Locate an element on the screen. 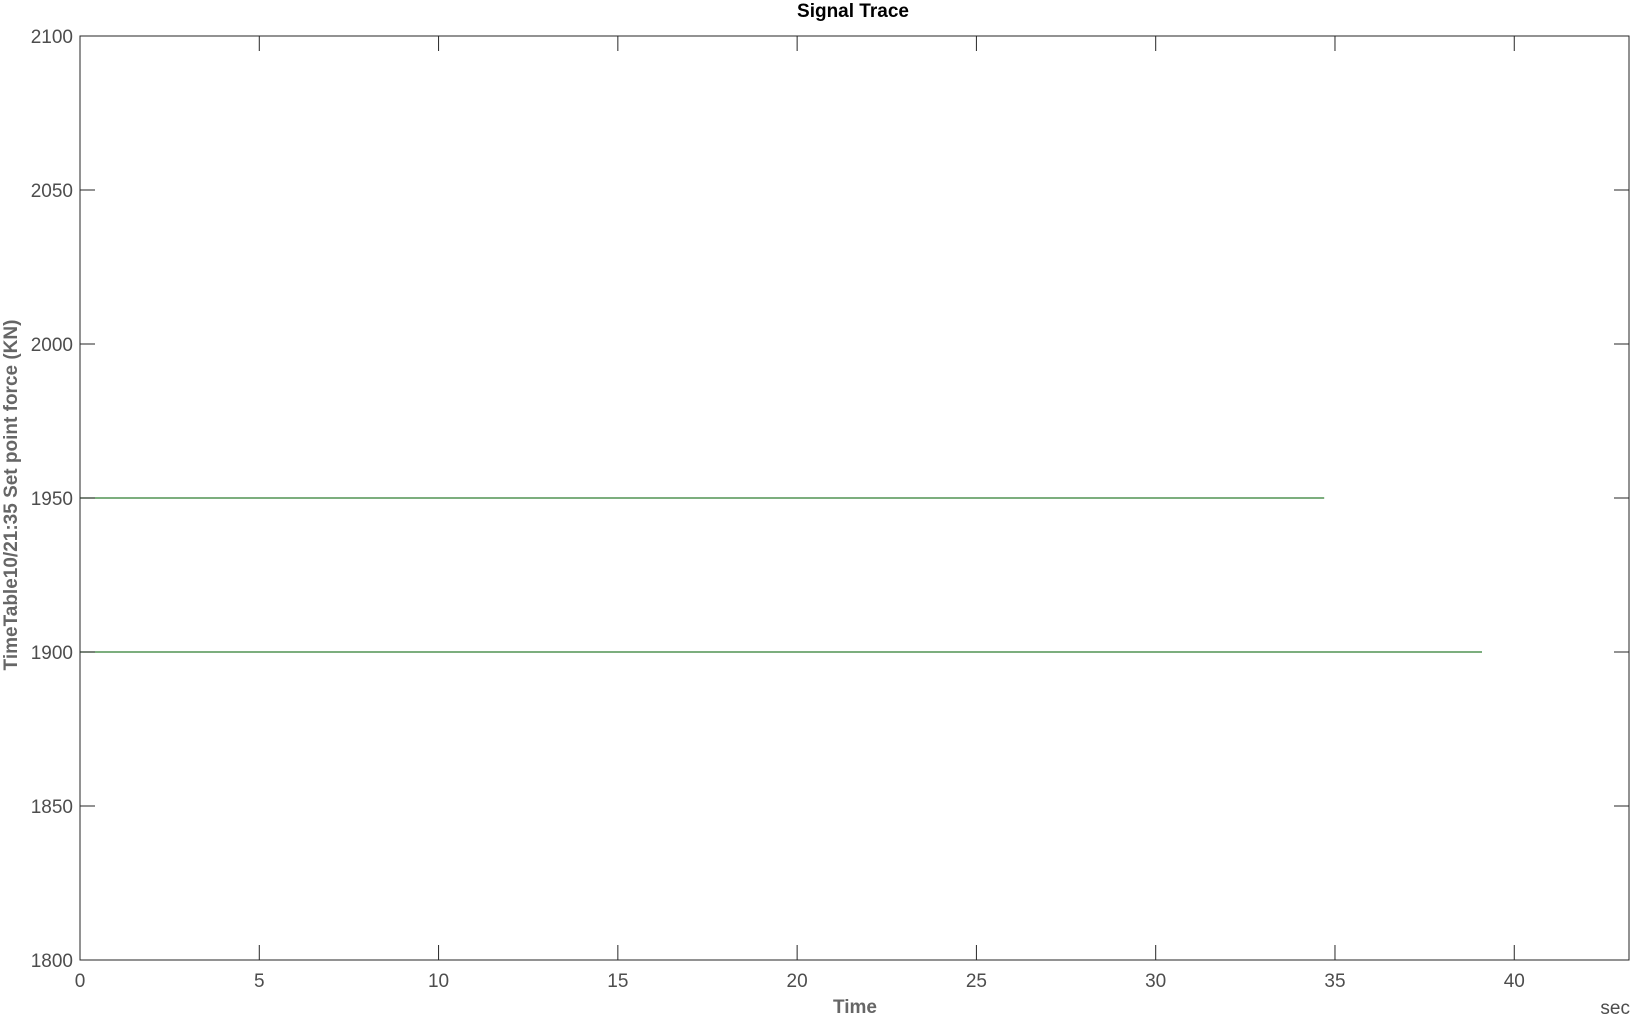 The width and height of the screenshot is (1632, 1016). y-tick-label: 2100 is located at coordinates (52, 37).